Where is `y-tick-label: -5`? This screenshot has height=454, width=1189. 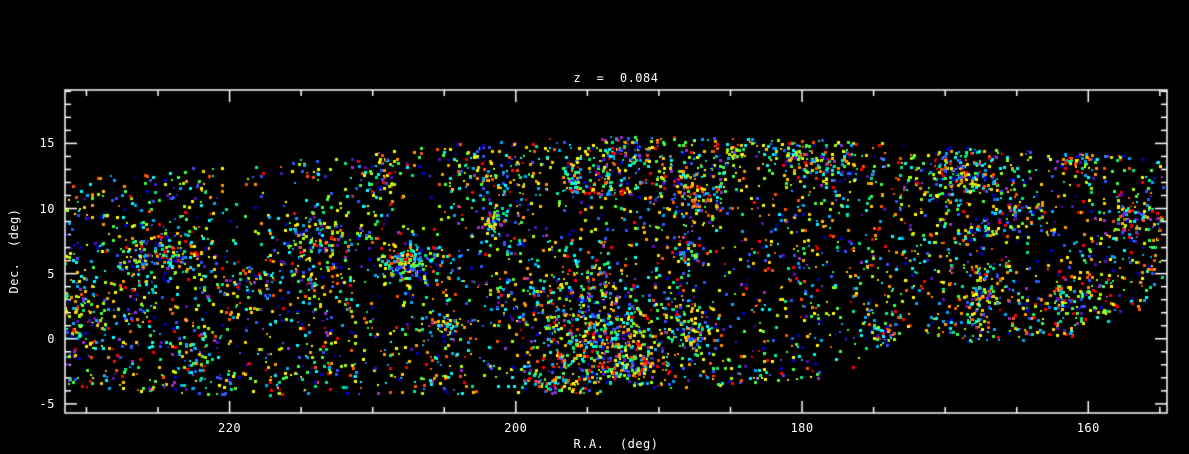 y-tick-label: -5 is located at coordinates (47, 403).